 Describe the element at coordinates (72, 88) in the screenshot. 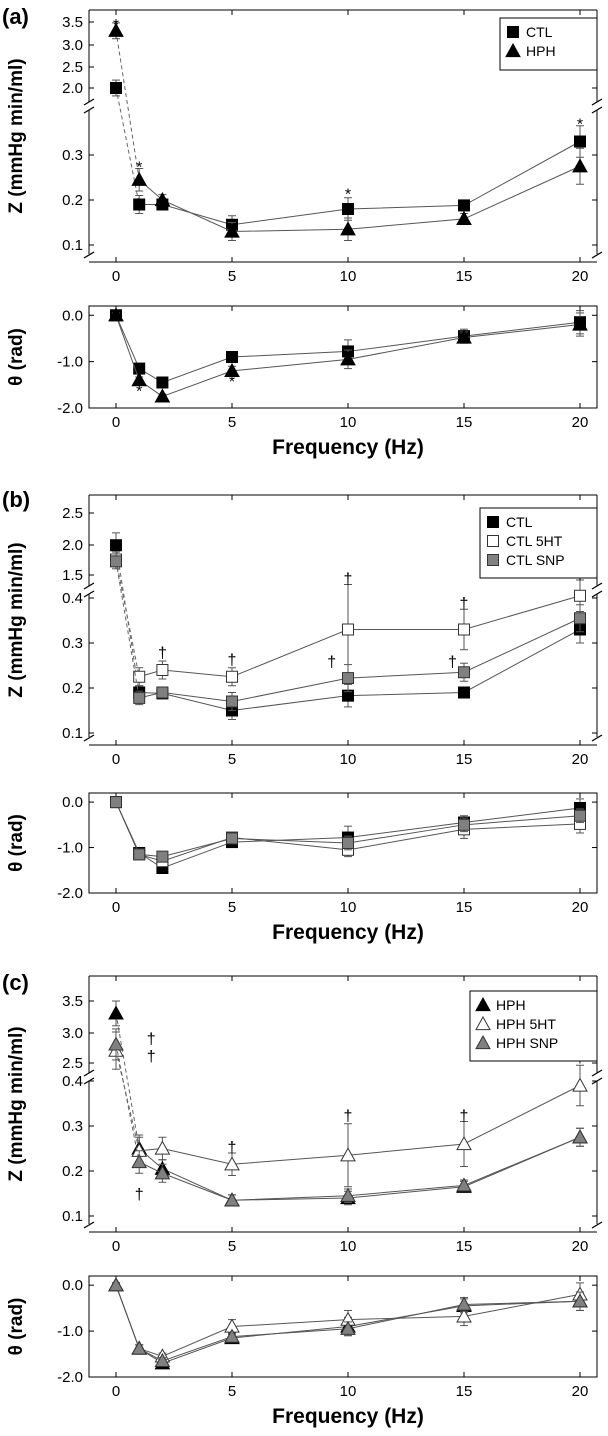

I see `z-tick-label: 2.0` at that location.